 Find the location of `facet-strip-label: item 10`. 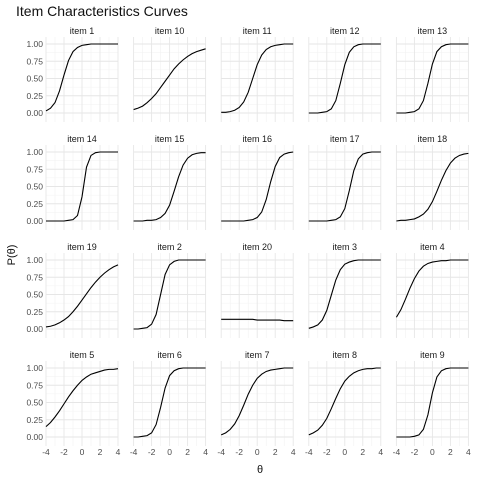

facet-strip-label: item 10 is located at coordinates (170, 31).